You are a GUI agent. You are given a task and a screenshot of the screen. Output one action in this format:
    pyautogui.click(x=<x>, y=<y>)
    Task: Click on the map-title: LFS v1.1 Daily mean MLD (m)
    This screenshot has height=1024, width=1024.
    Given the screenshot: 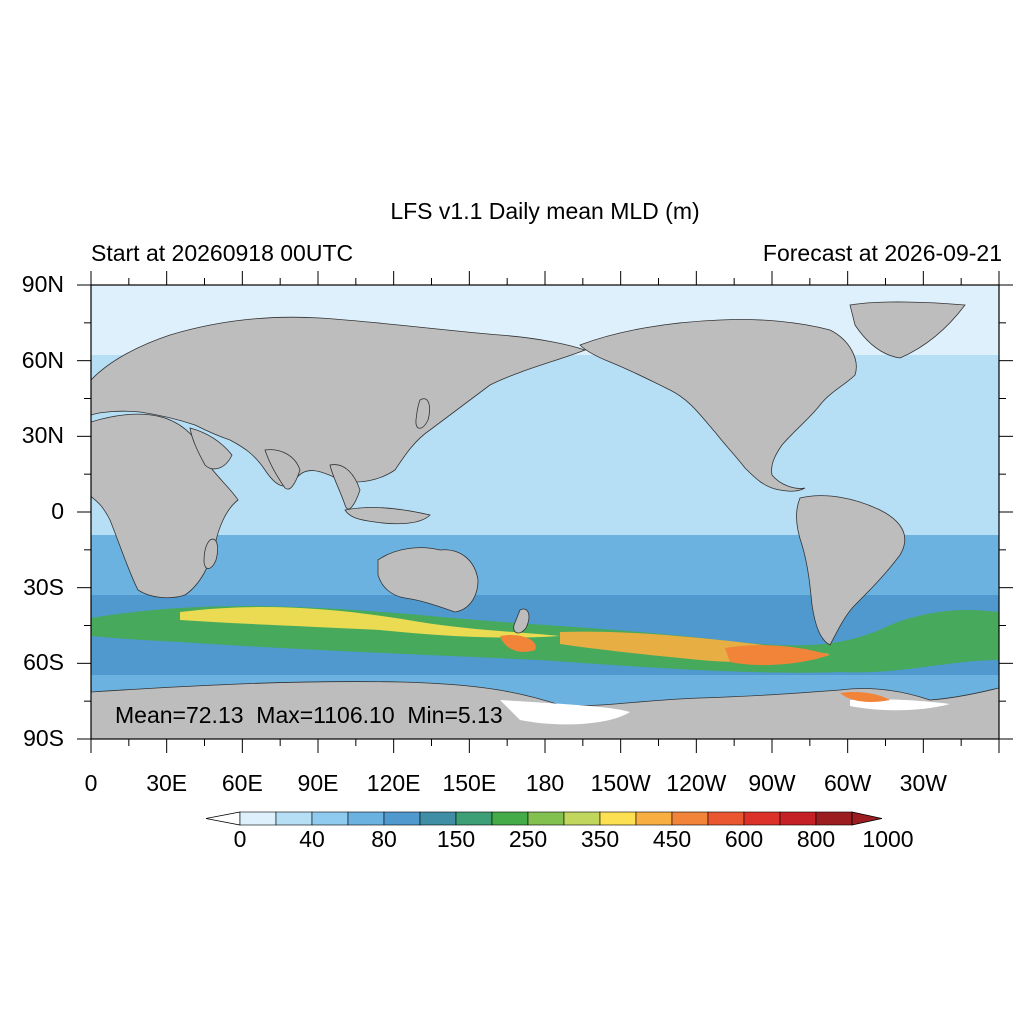 What is the action you would take?
    pyautogui.click(x=545, y=211)
    